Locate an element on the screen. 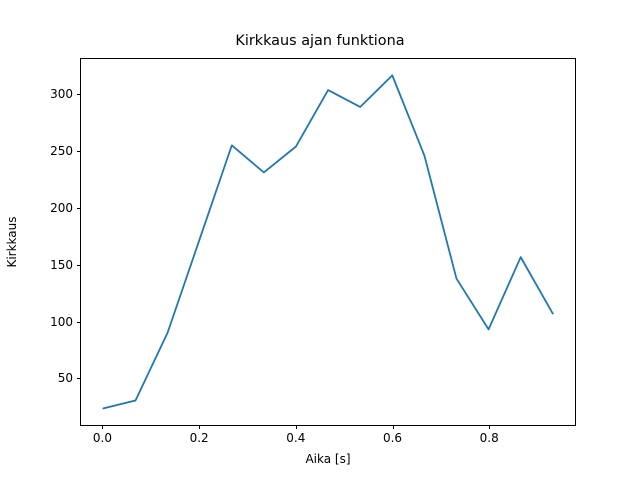 The width and height of the screenshot is (640, 480). y-tick-label: 250 is located at coordinates (61, 151).